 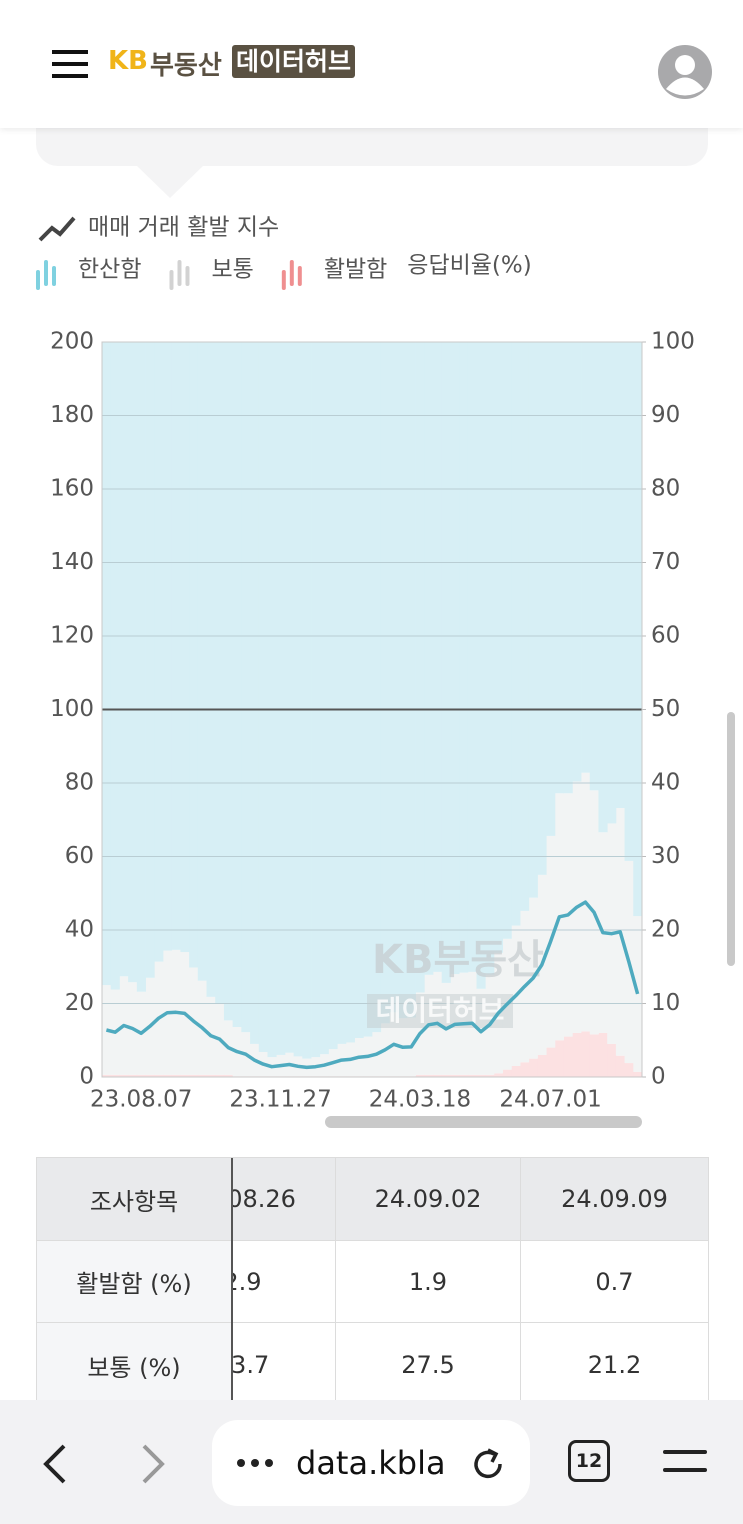 What do you see at coordinates (665, 489) in the screenshot?
I see `y2-tick-label: 80` at bounding box center [665, 489].